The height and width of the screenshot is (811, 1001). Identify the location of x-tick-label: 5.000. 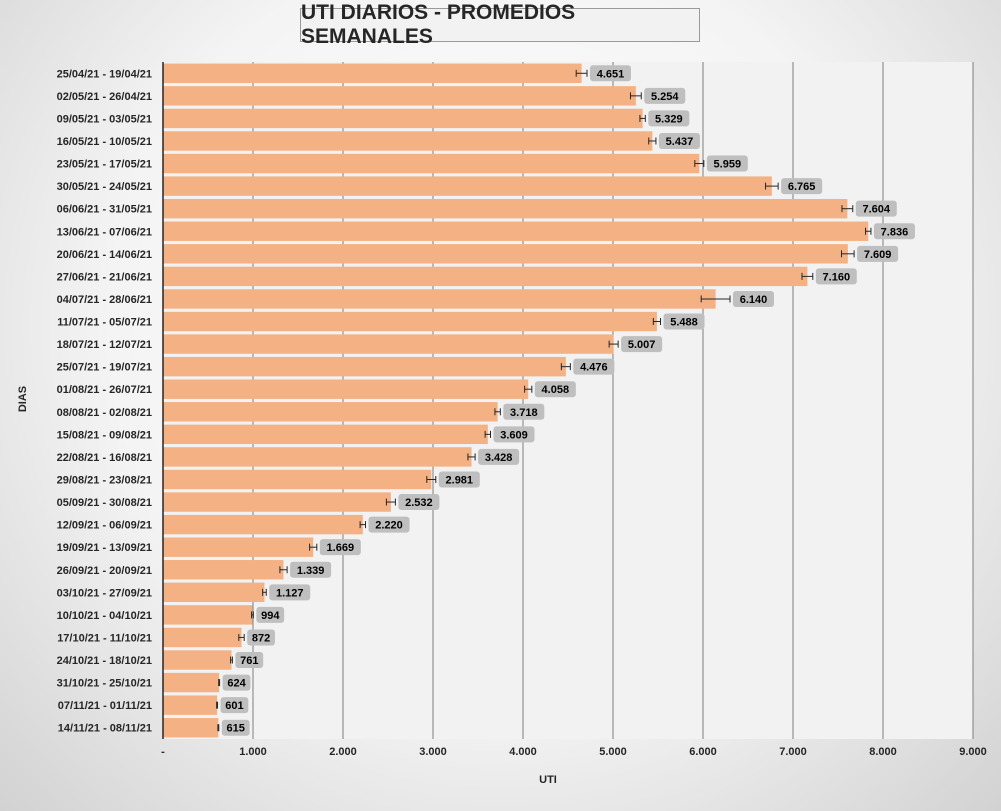
(613, 752).